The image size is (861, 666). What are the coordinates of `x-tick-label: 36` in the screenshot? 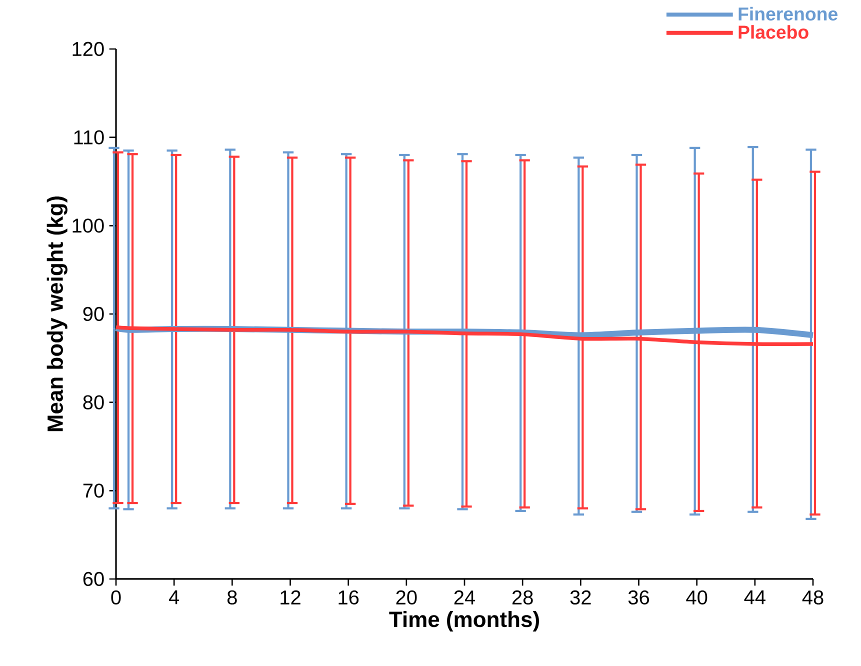 It's located at (638, 597).